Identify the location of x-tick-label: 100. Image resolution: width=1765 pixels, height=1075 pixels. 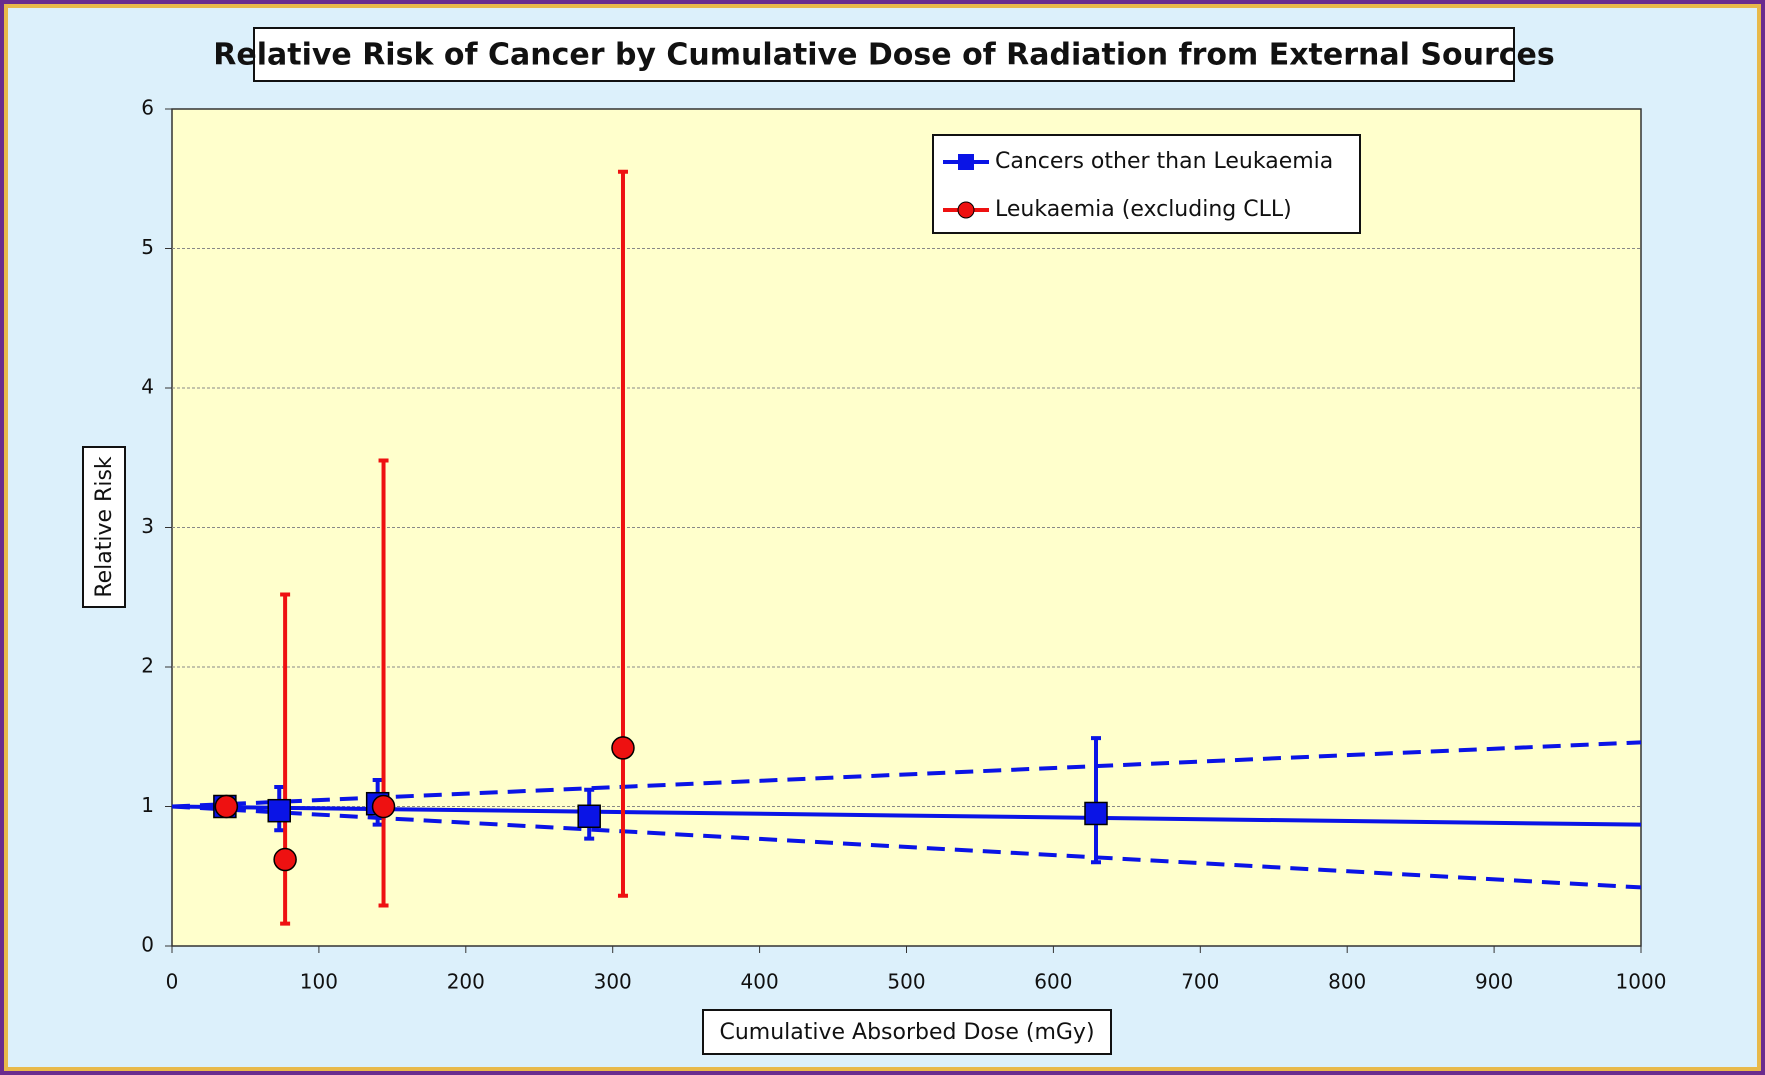
(319, 982).